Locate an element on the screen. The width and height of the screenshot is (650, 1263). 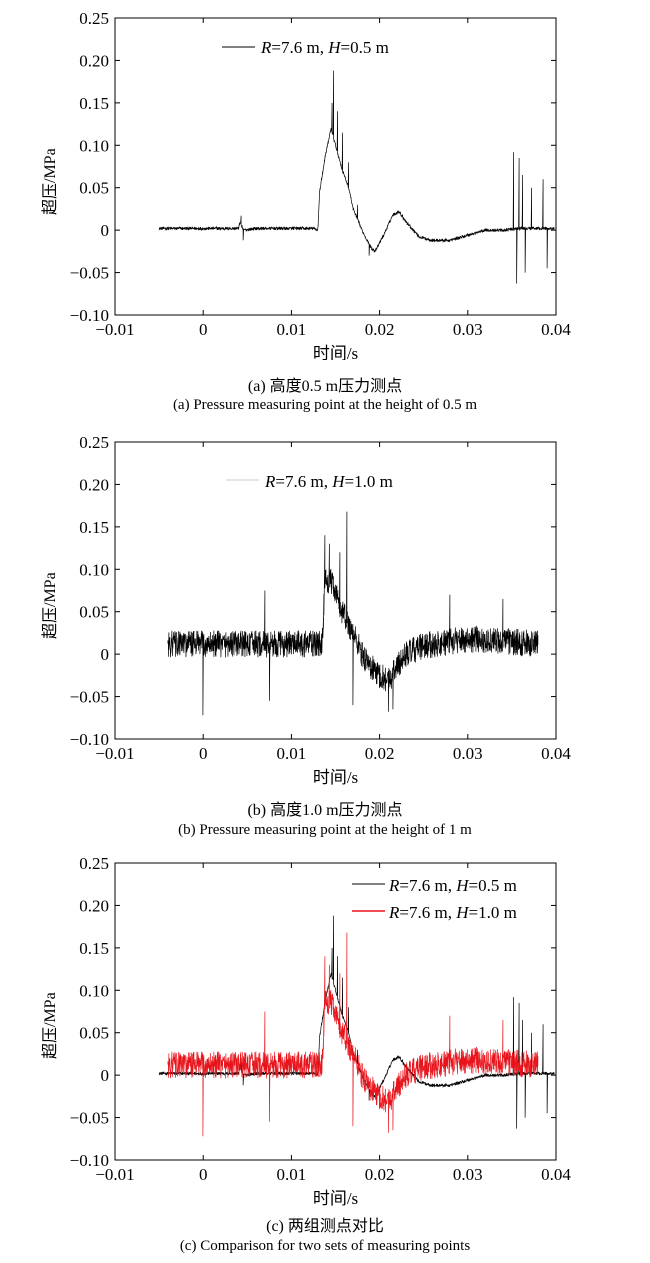
series-line-c-h05 is located at coordinates (356, 1022).